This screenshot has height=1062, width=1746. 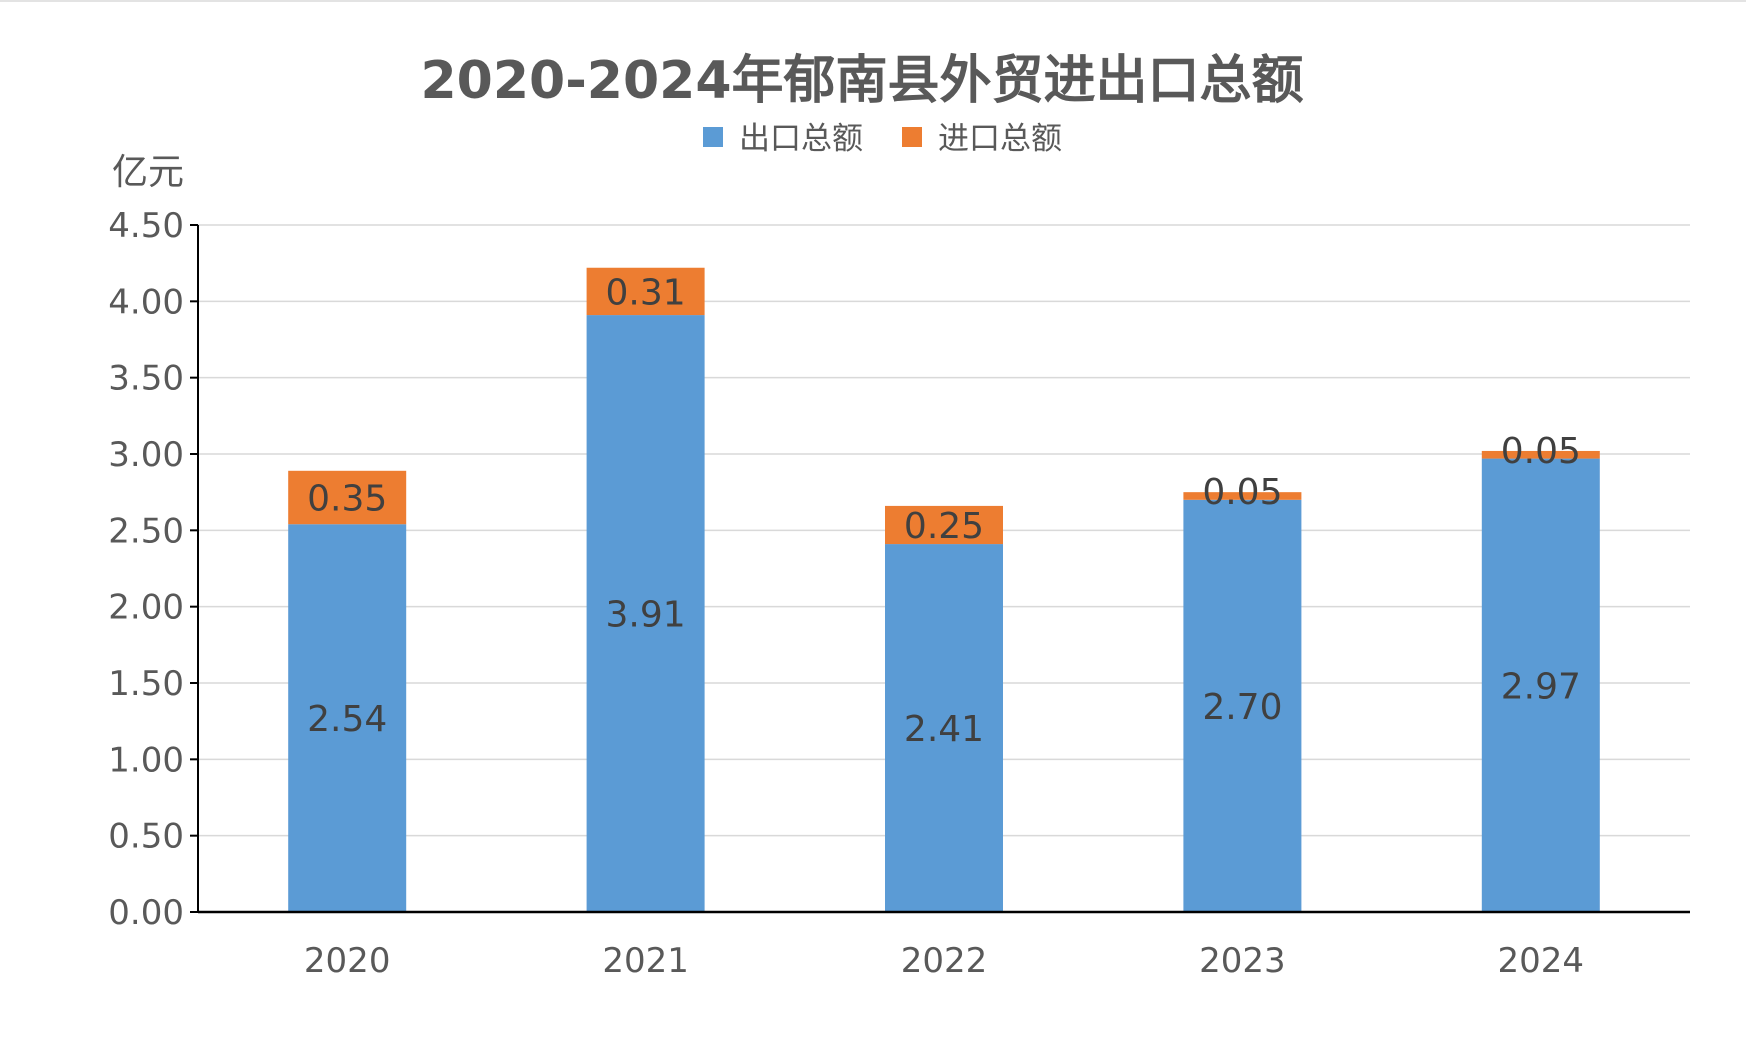 I want to click on import-bar-2024, so click(x=1540, y=454).